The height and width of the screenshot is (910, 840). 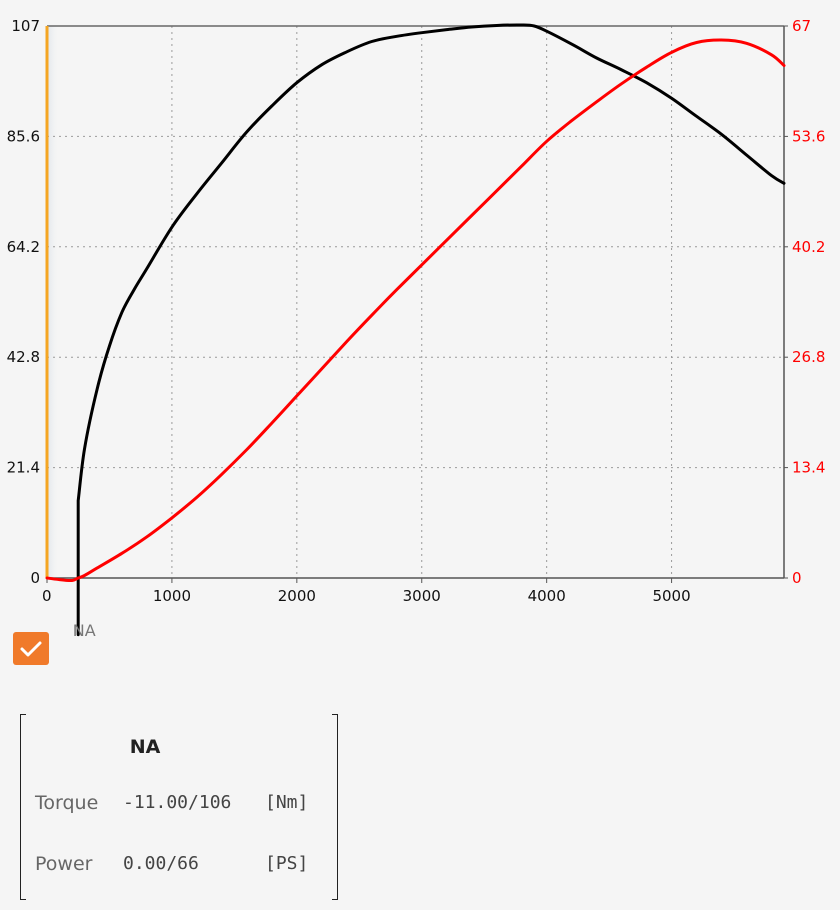 I want to click on y-right-tick-label-1: 13.4, so click(x=808, y=468).